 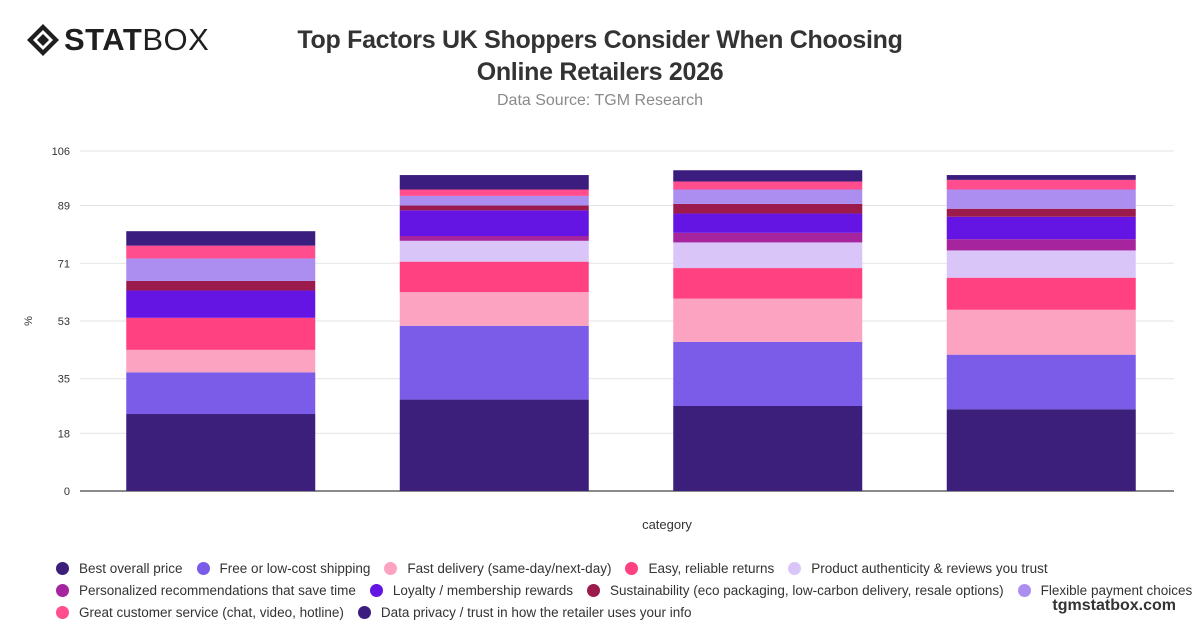 What do you see at coordinates (1116, 590) in the screenshot?
I see `legend-label: Flexible payment choices` at bounding box center [1116, 590].